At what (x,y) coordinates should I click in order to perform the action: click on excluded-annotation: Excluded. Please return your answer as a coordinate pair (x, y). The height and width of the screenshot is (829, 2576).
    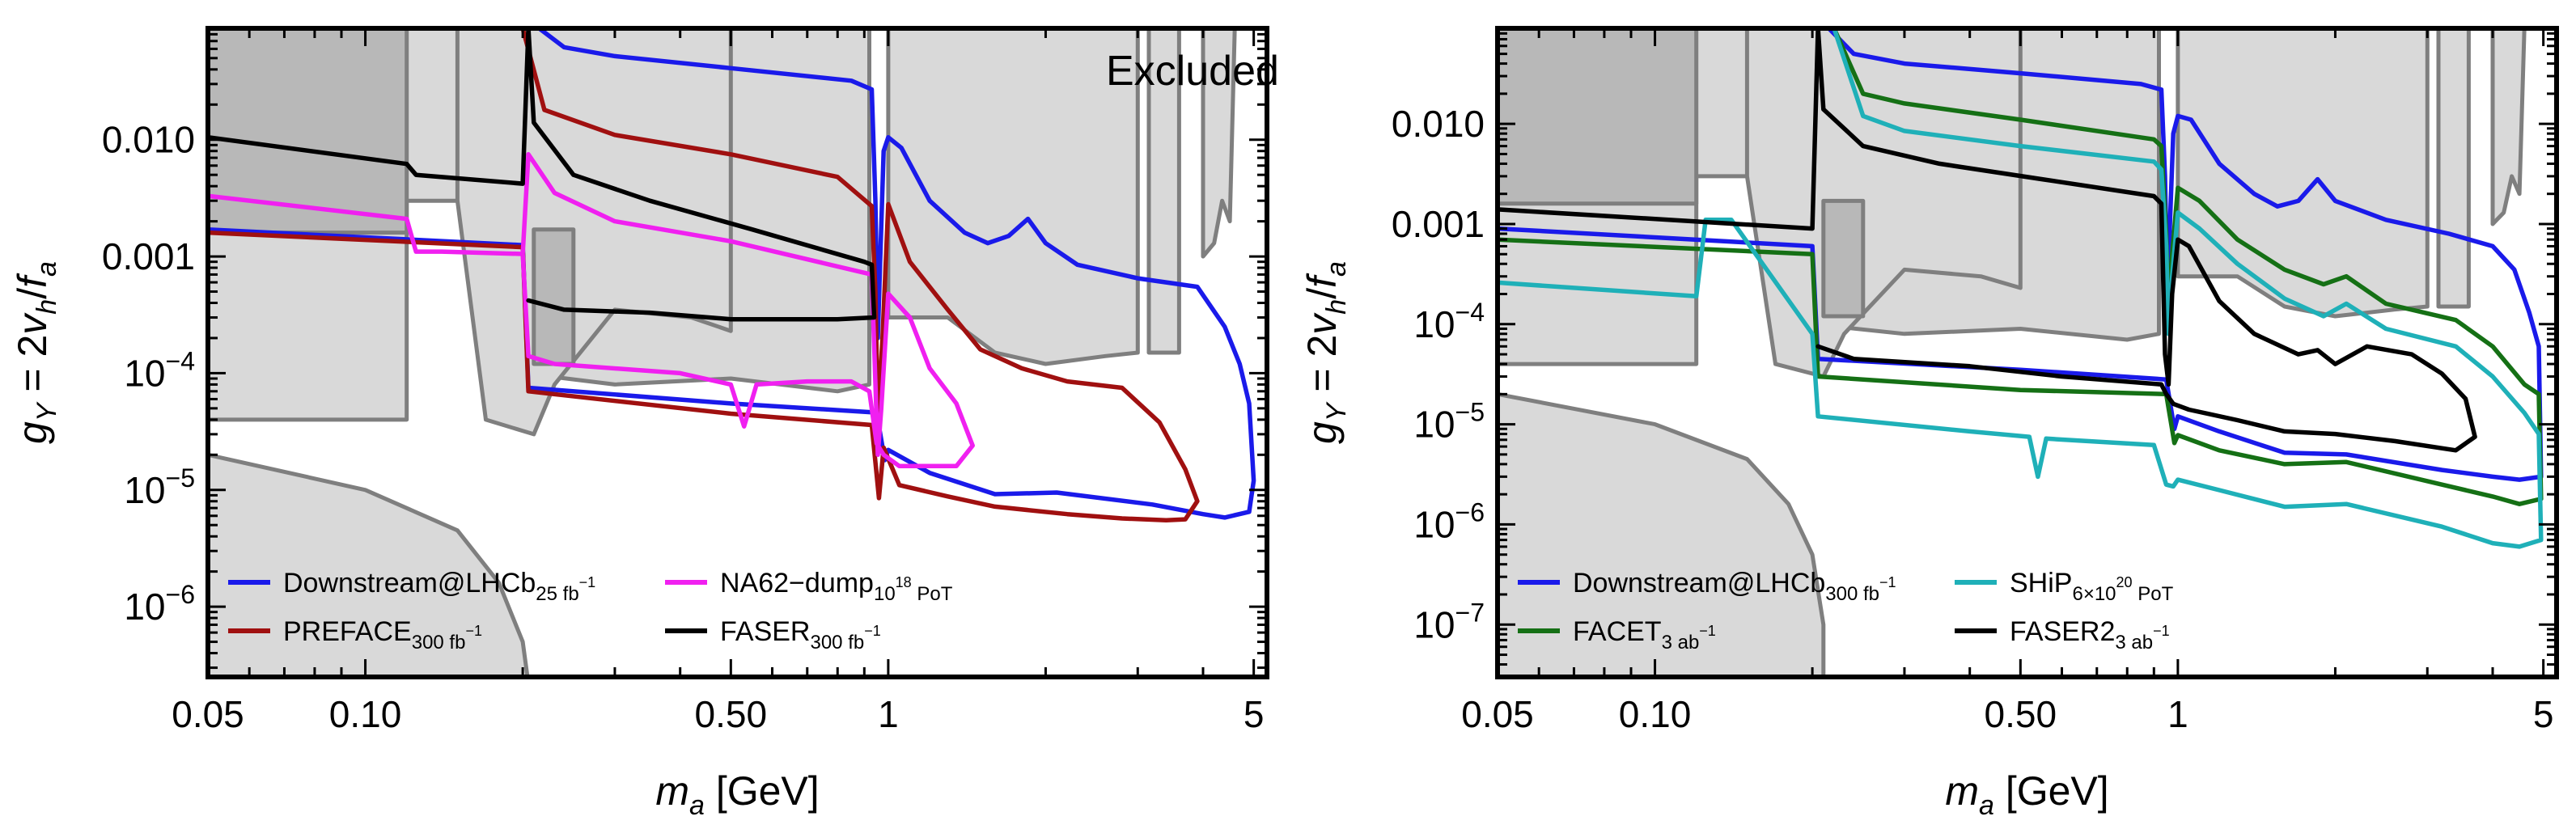
    Looking at the image, I should click on (1192, 71).